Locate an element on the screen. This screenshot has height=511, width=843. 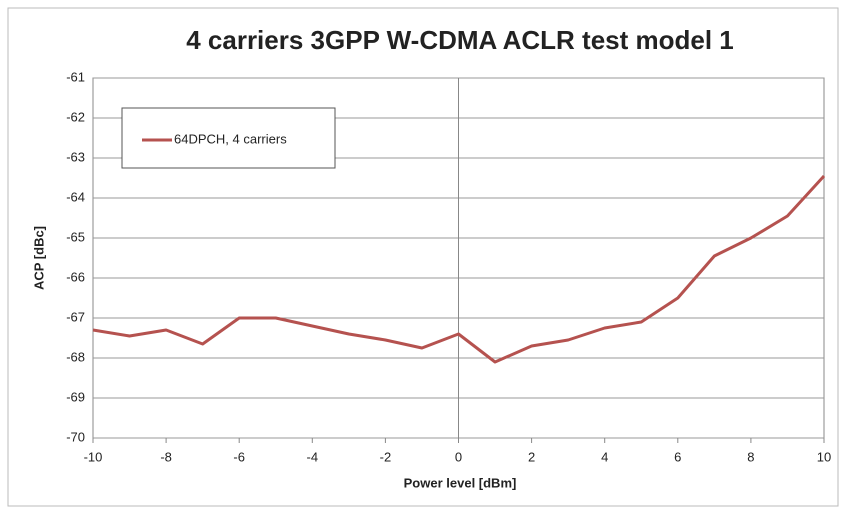
y-axis-label: ACP [dBc] is located at coordinates (38, 258).